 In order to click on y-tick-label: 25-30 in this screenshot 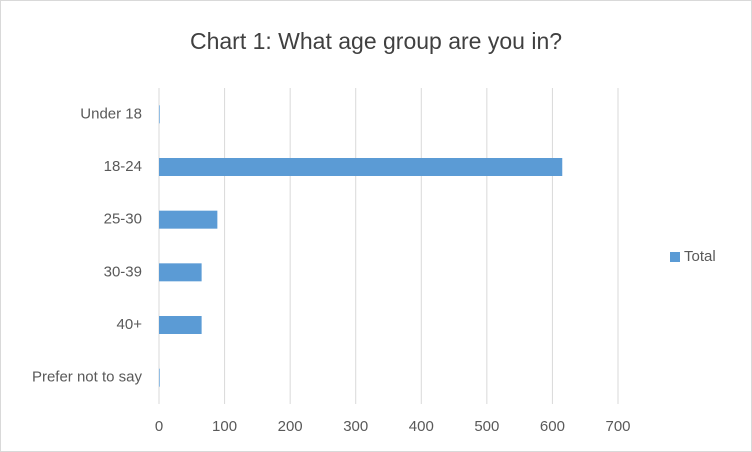, I will do `click(123, 219)`.